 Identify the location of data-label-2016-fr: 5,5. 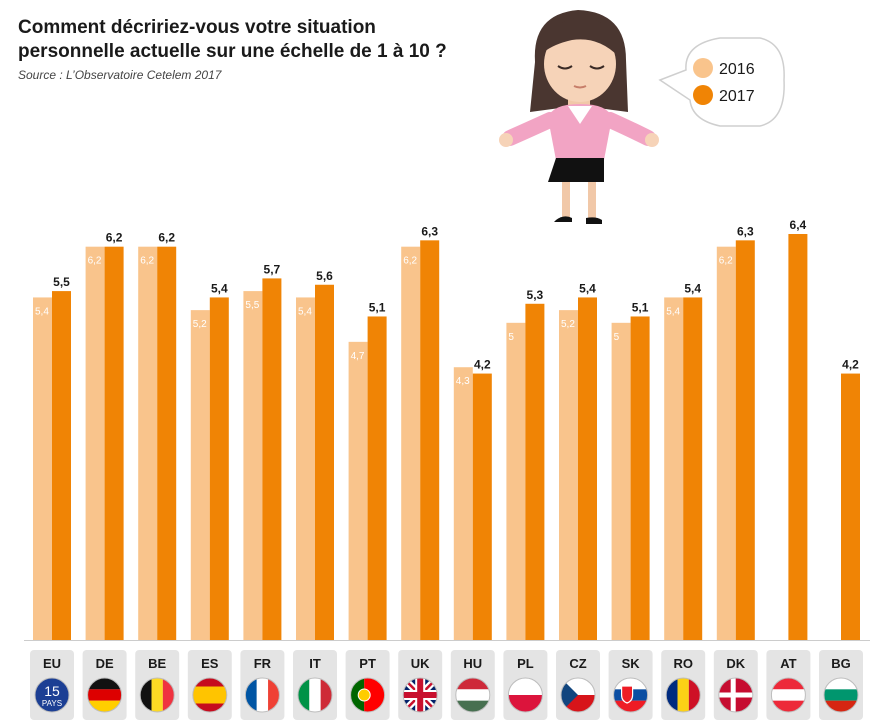
(252, 305).